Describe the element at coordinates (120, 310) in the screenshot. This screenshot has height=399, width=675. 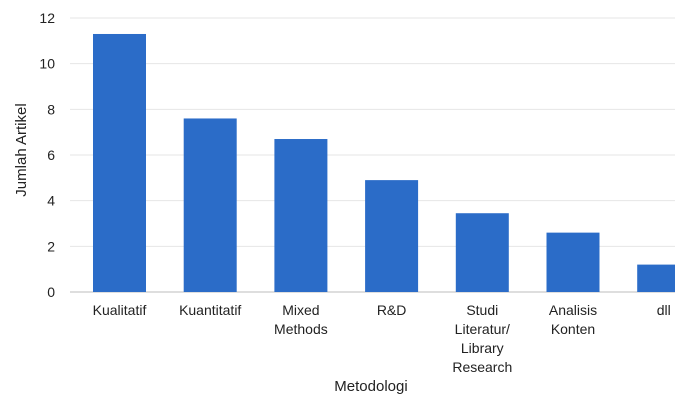
I see `x-tick-label: Kualitatif` at that location.